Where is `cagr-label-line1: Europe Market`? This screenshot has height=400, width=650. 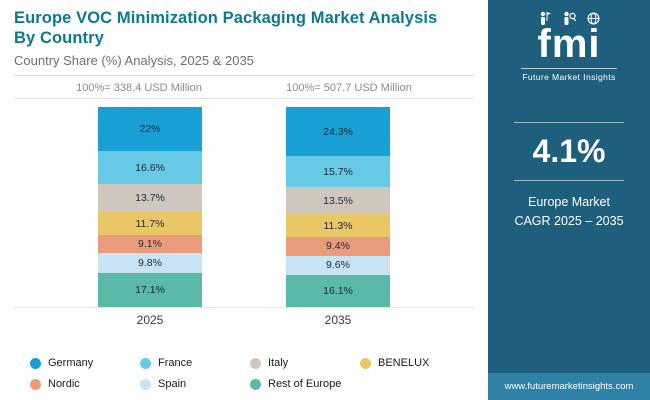
cagr-label-line1: Europe Market is located at coordinates (569, 202).